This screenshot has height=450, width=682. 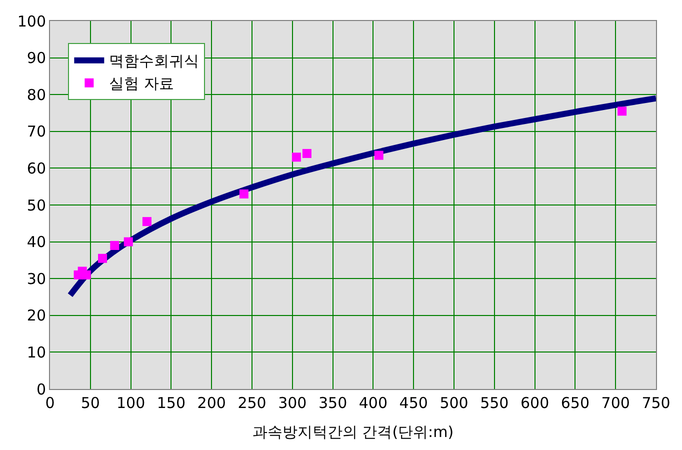 What do you see at coordinates (36, 205) in the screenshot?
I see `y-tick-label: 50` at bounding box center [36, 205].